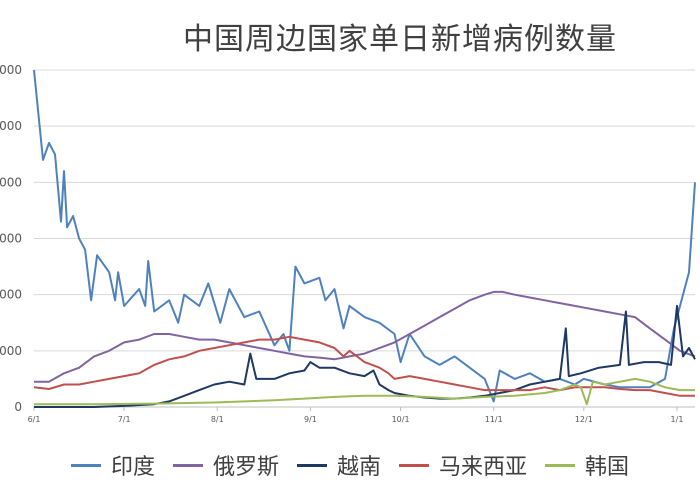  I want to click on legend-item: 俄罗斯, so click(225, 465).